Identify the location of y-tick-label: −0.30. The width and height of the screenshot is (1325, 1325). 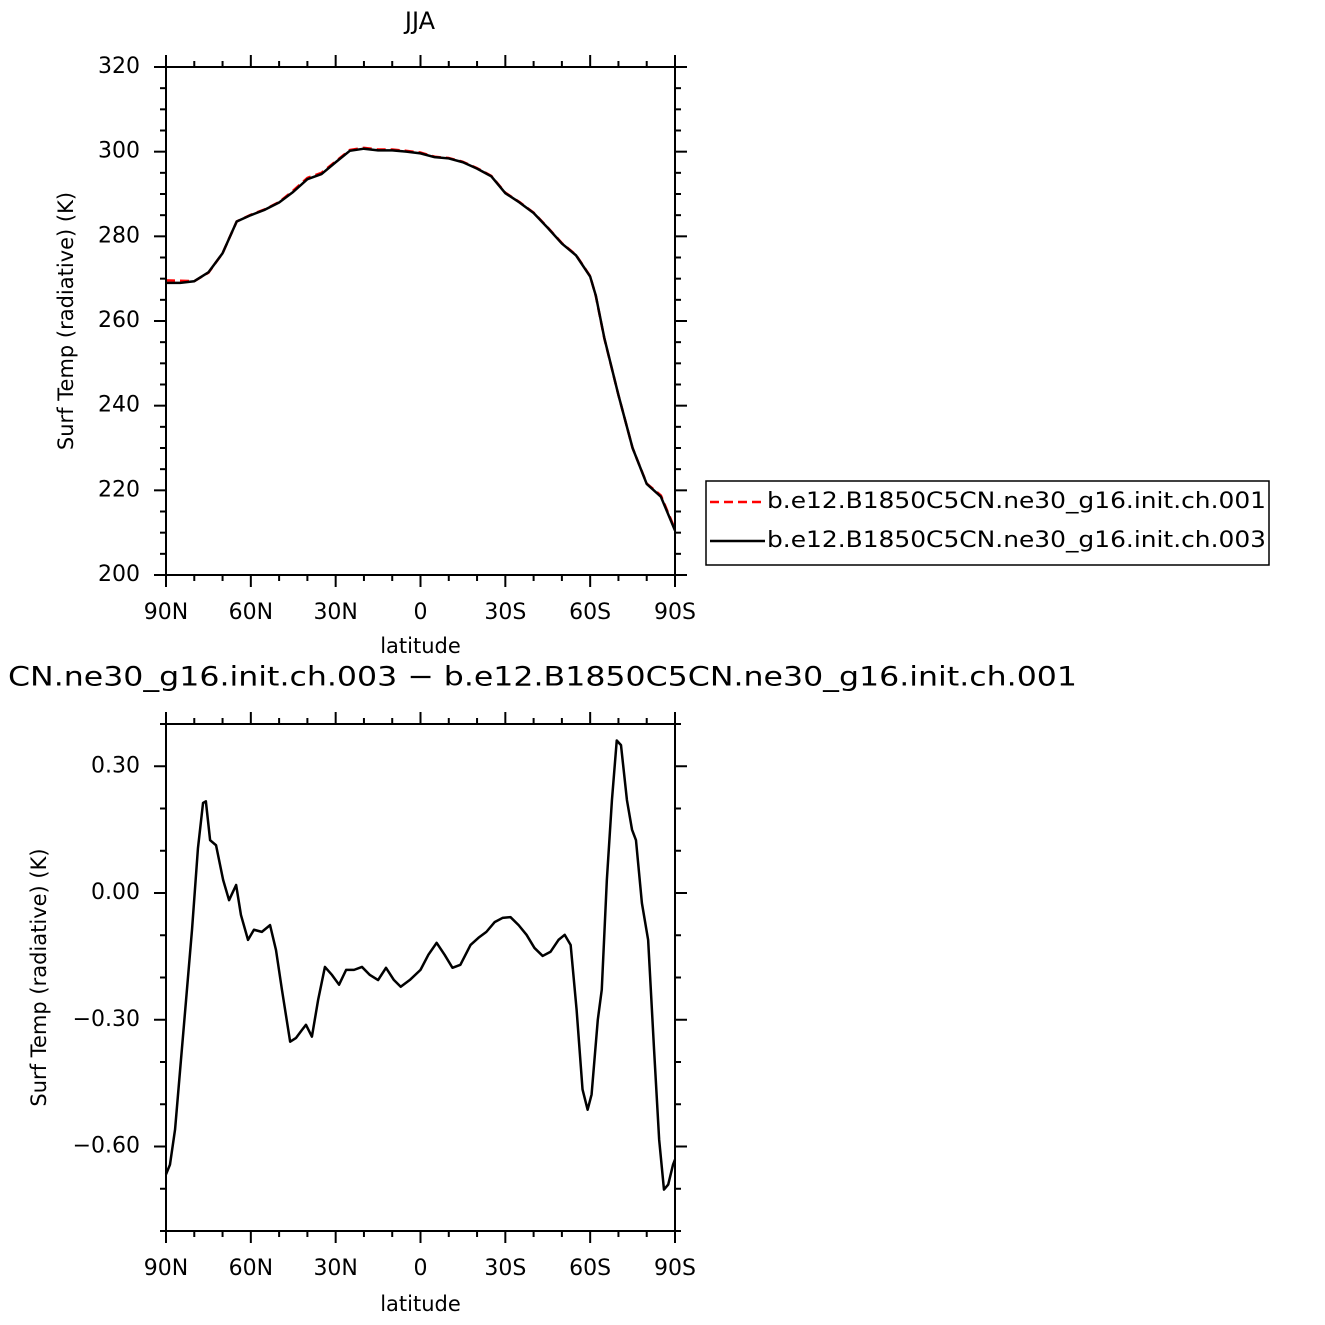
(106, 1019).